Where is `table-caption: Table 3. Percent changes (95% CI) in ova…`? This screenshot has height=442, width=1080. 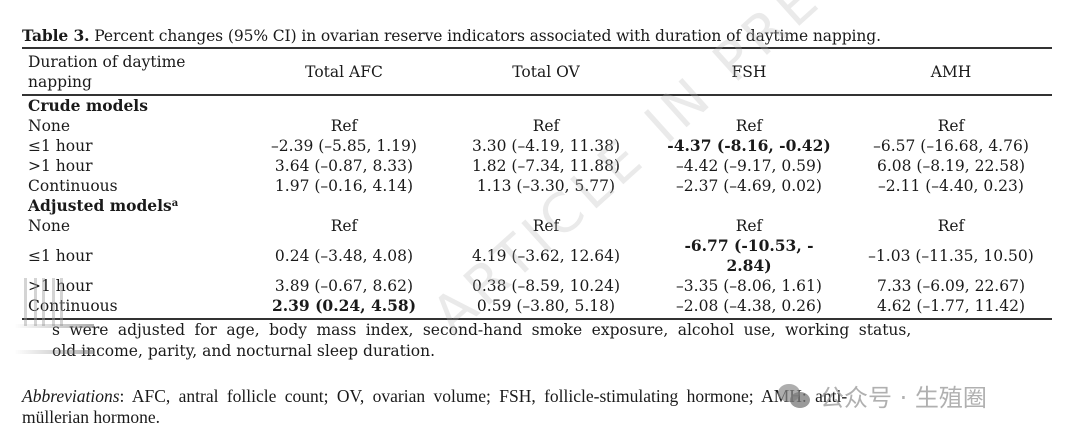 table-caption: Table 3. Percent changes (95% CI) in ova… is located at coordinates (537, 36).